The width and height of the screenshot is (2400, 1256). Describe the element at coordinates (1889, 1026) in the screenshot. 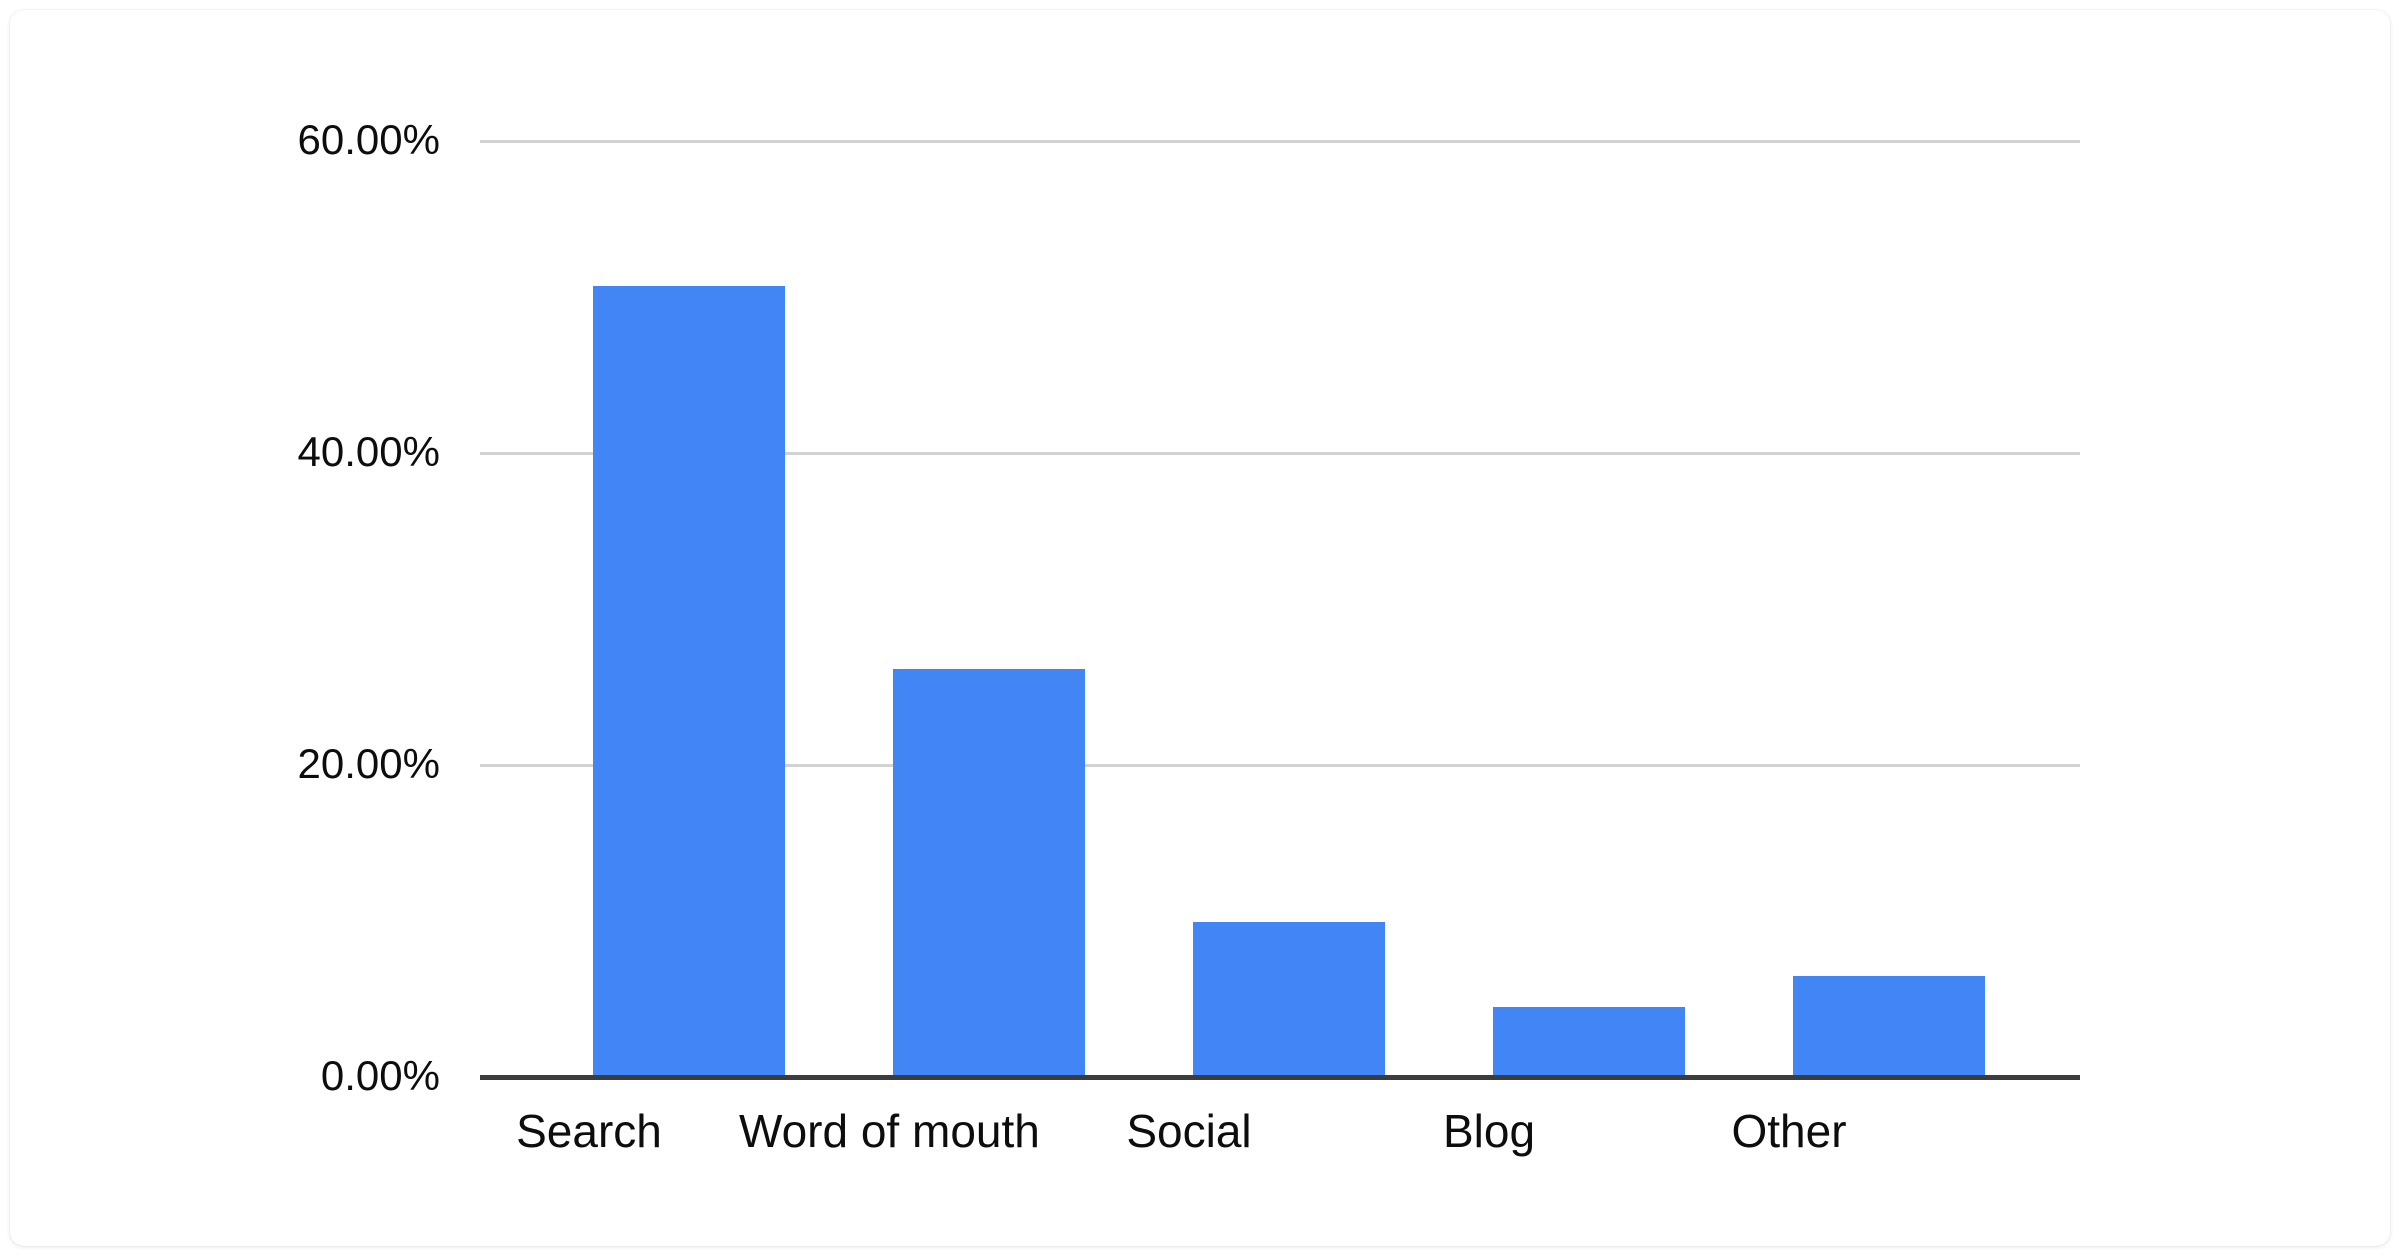

I see `bar-other` at that location.